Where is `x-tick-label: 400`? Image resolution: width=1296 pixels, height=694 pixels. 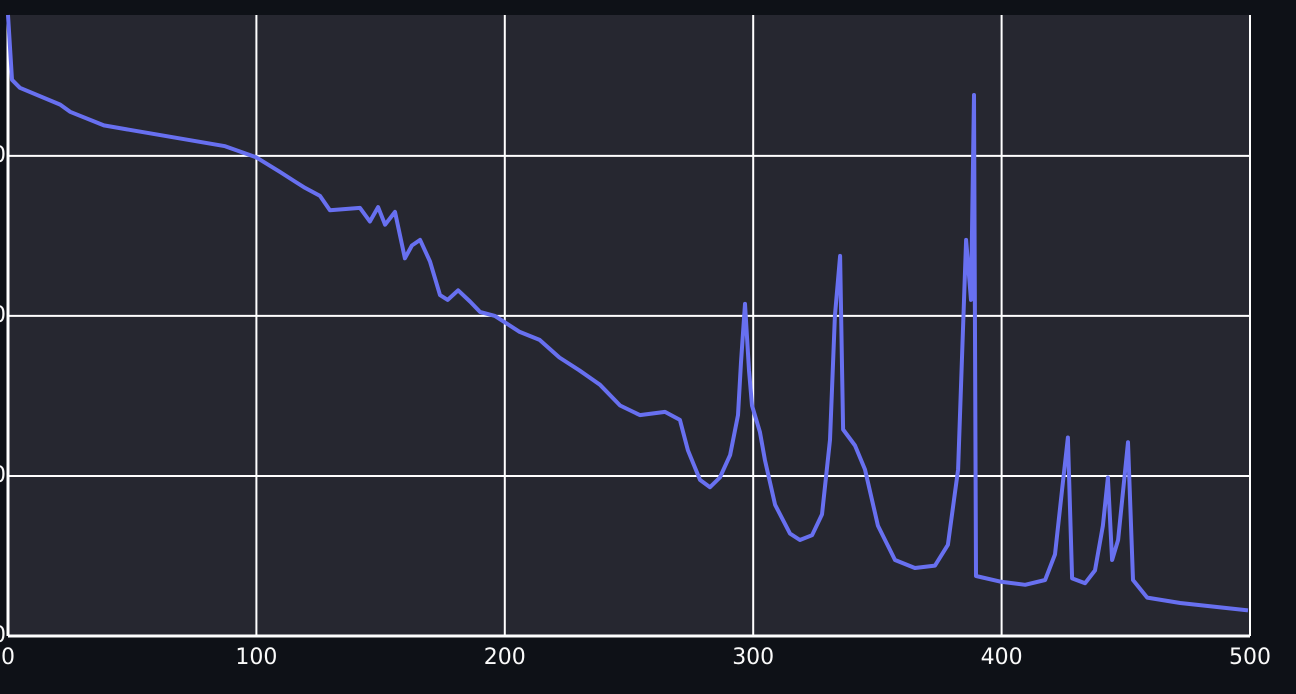
x-tick-label: 400 is located at coordinates (1002, 657).